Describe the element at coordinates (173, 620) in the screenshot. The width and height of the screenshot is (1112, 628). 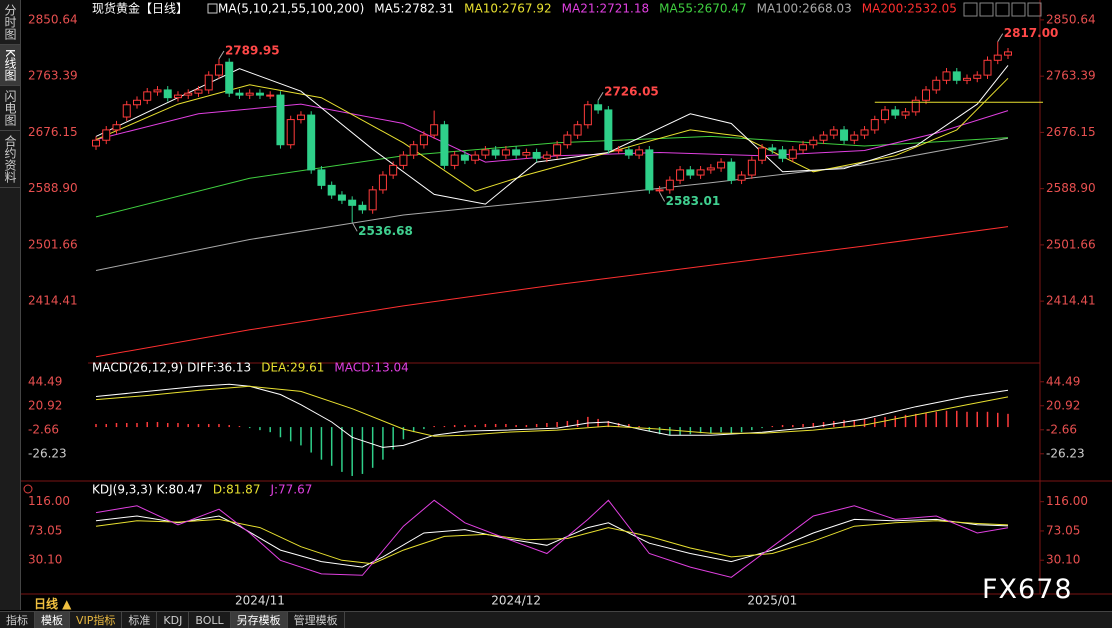
I see `toolbar-button: KDJ` at that location.